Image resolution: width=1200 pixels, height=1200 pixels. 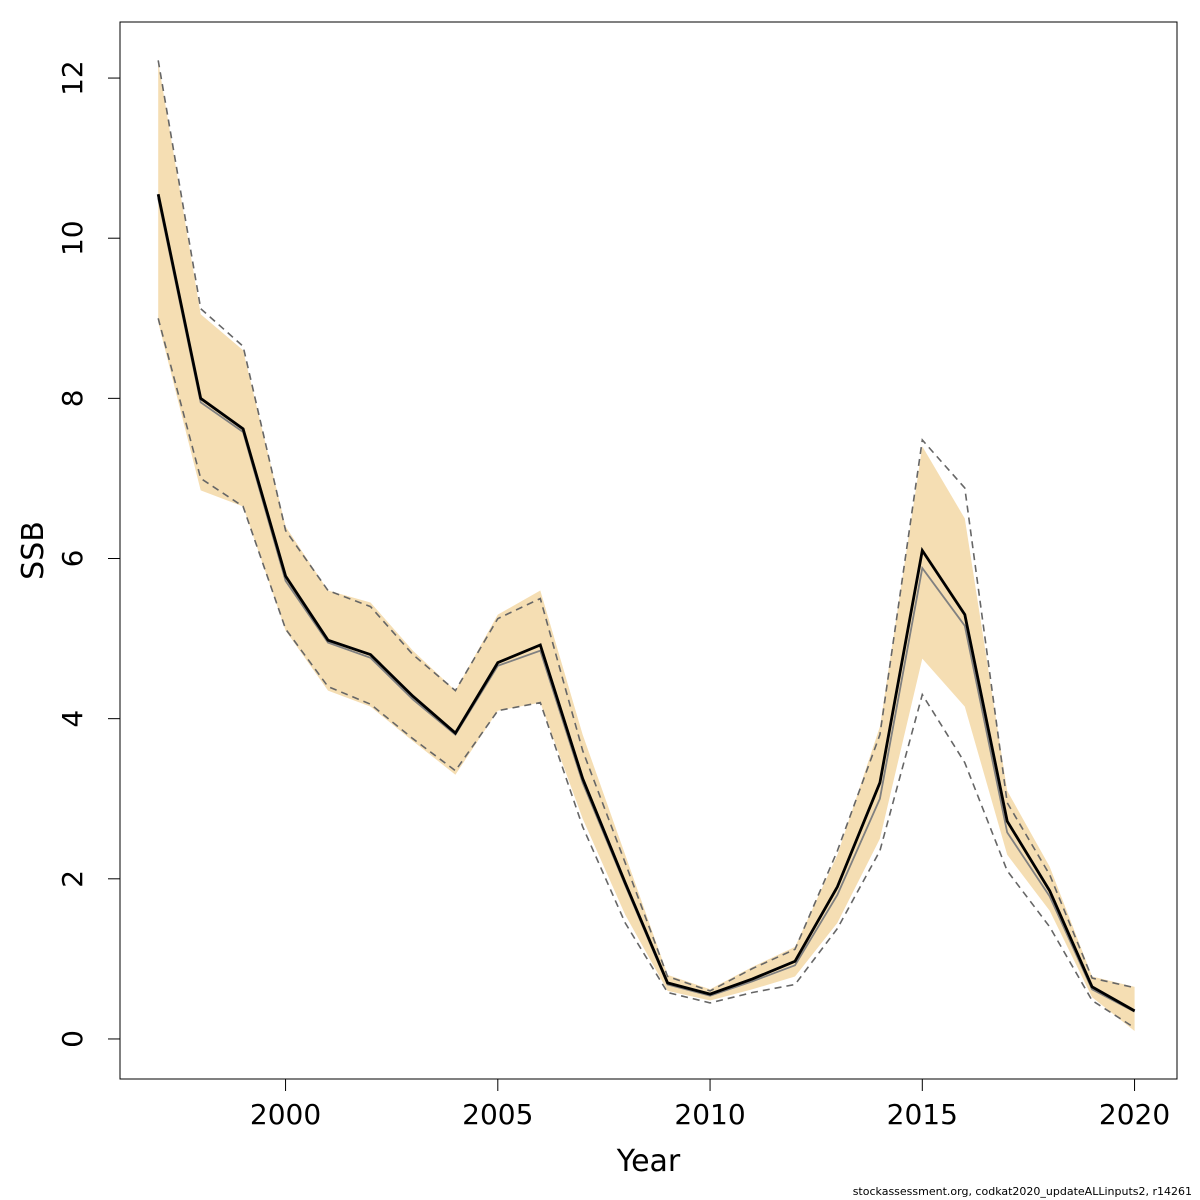 What do you see at coordinates (497, 1114) in the screenshot?
I see `x-tick-label: 2005` at bounding box center [497, 1114].